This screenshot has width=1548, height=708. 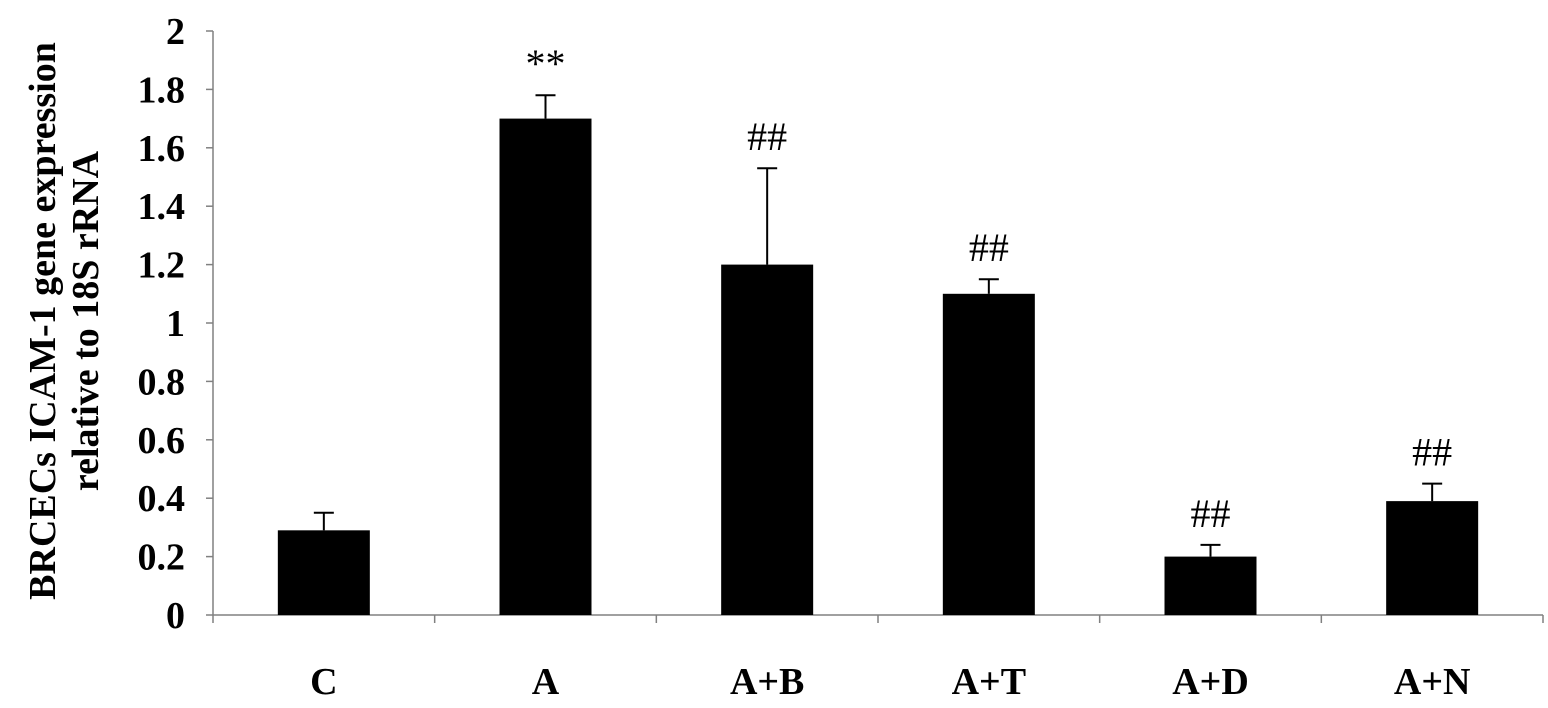 I want to click on y-tick-label: 2, so click(x=175, y=32).